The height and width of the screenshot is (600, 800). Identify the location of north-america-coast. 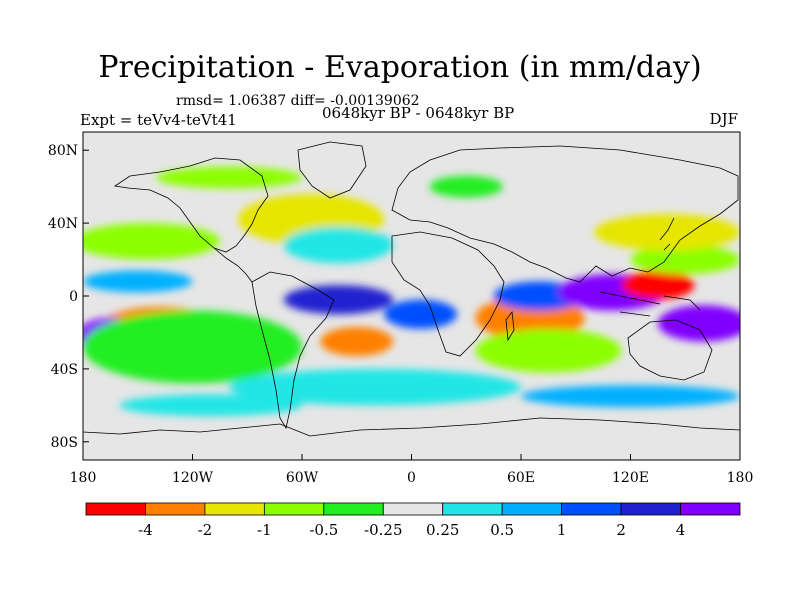
(191, 205).